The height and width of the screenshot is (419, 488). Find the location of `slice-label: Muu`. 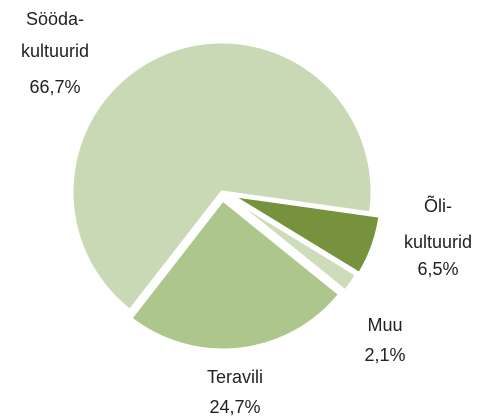

slice-label: Muu is located at coordinates (384, 325).